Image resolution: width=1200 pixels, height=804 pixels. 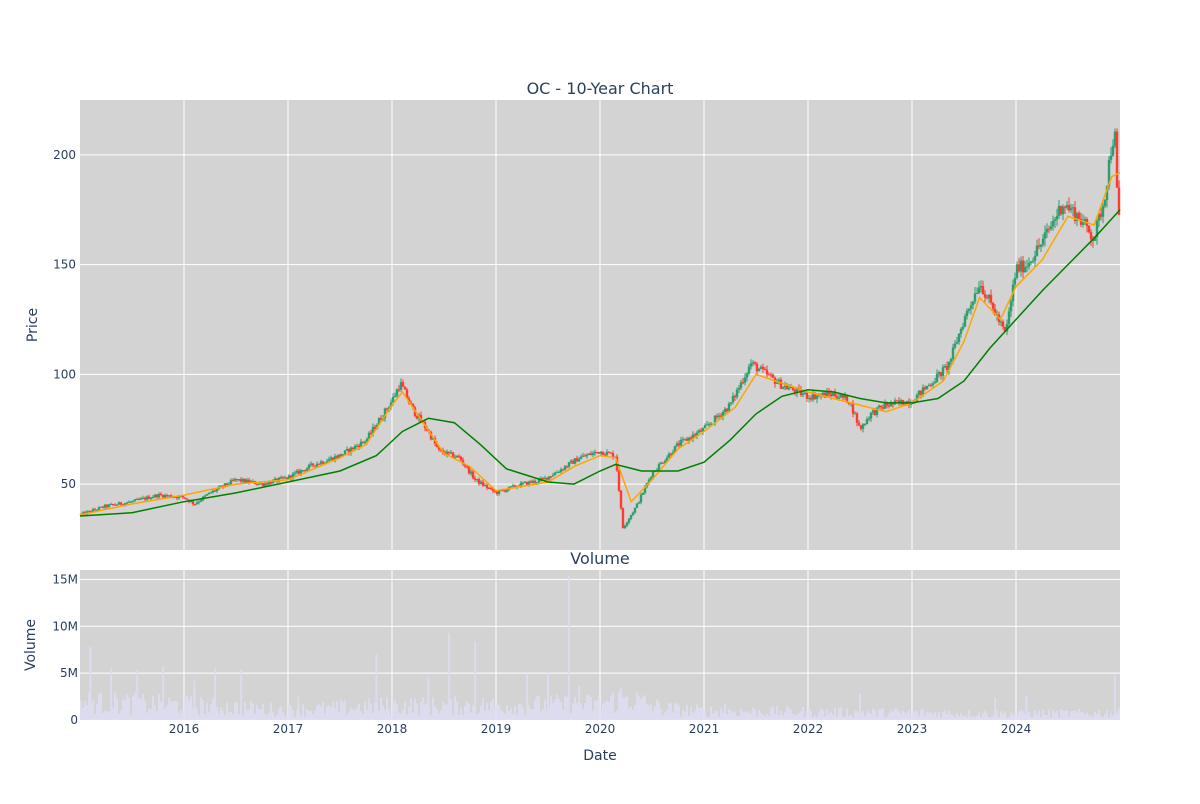 I want to click on x-tick-label: 2023, so click(x=912, y=729).